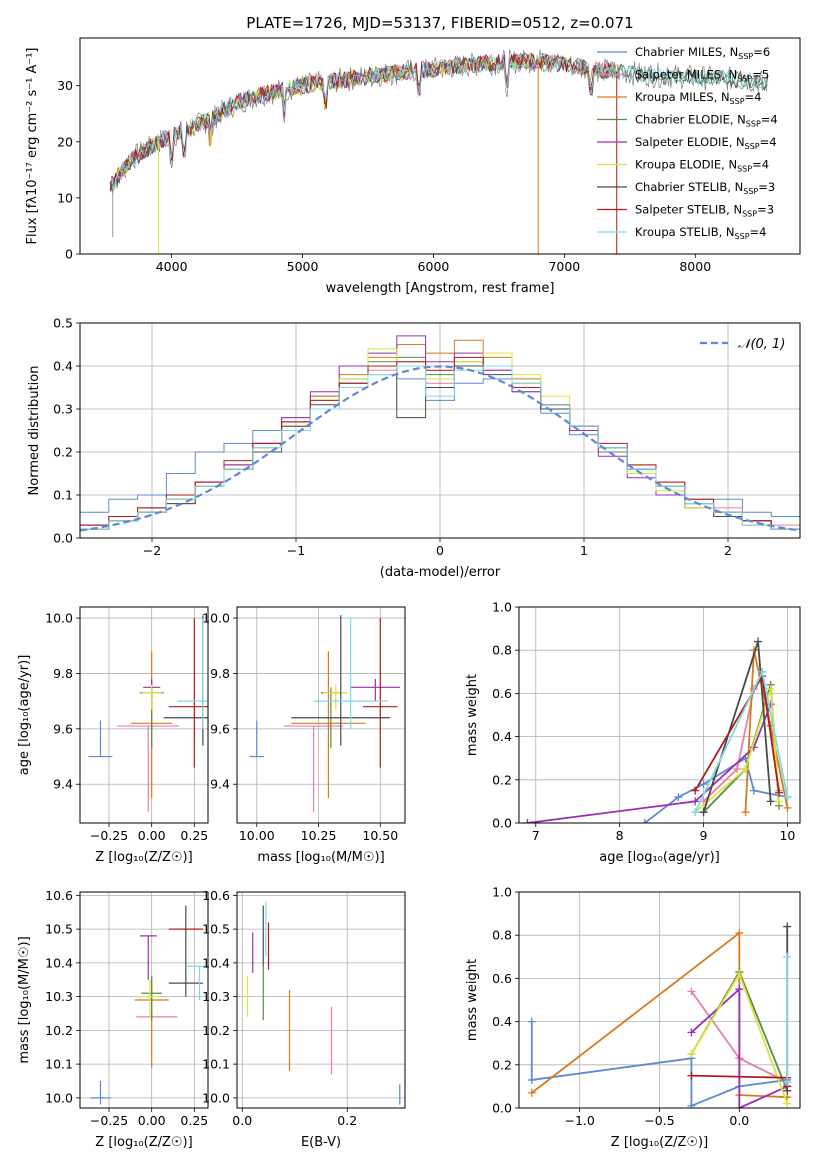  I want to click on y-tick-label: 0.5, so click(63, 323).